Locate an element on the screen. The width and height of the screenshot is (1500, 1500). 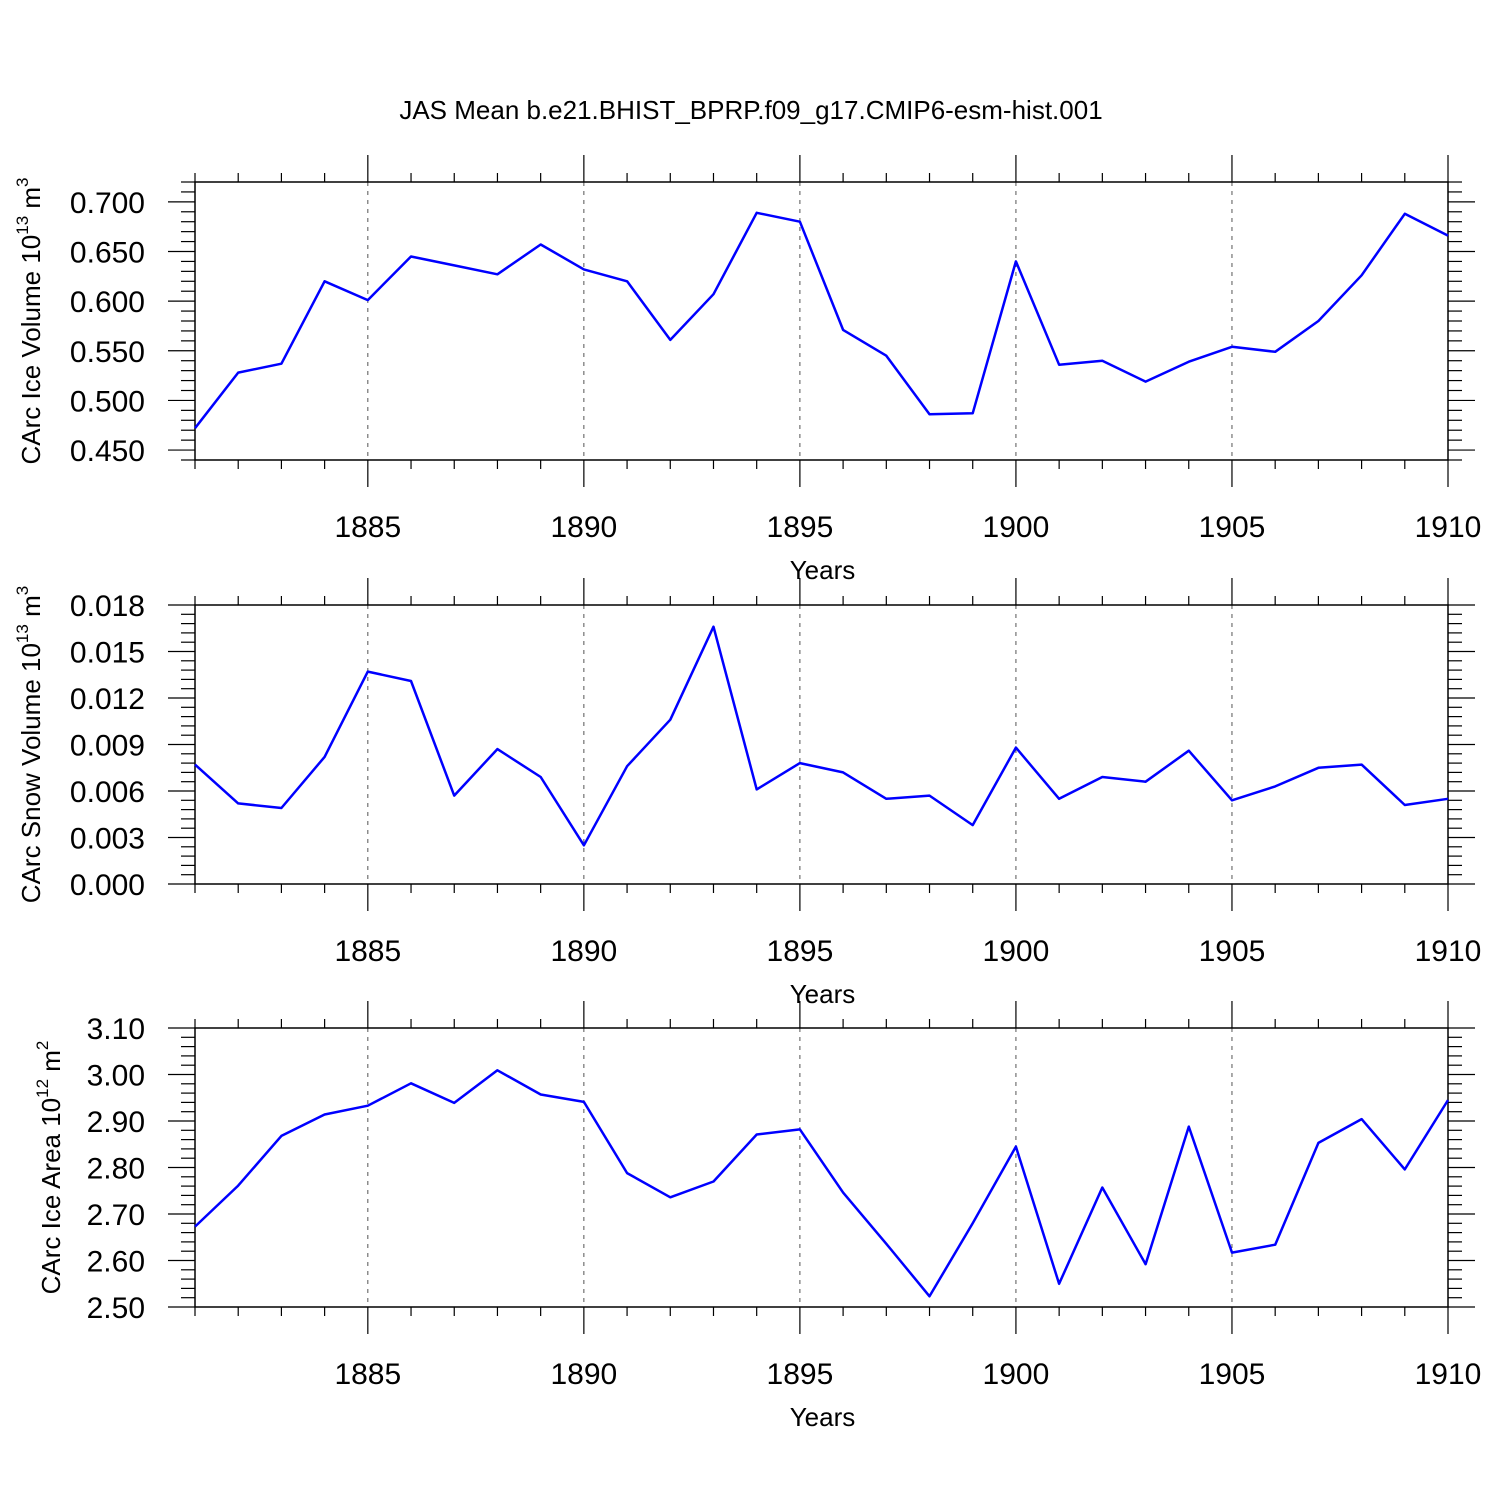
y-tick-label: 0.006 is located at coordinates (107, 792).